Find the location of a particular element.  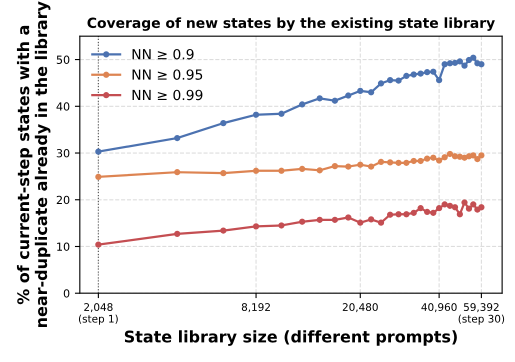

y-tick-label: 30 is located at coordinates (63, 153).